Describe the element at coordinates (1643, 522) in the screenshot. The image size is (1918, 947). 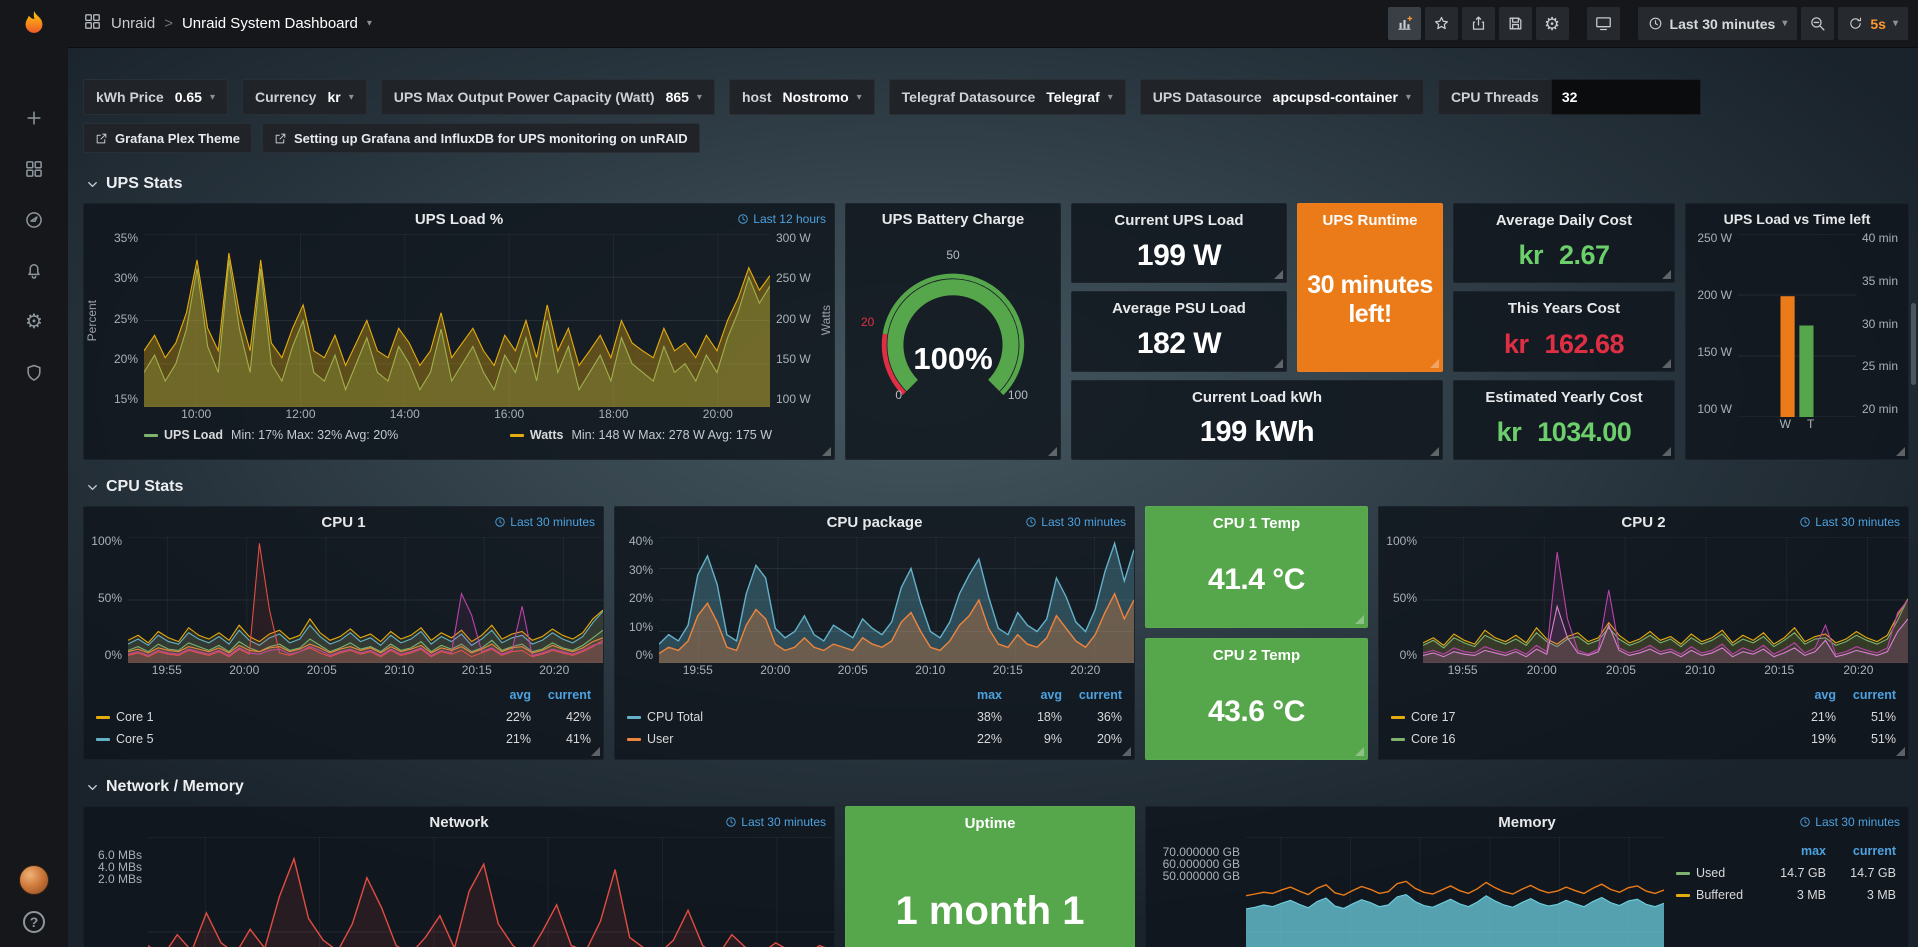
I see `panel-title: CPU 2` at that location.